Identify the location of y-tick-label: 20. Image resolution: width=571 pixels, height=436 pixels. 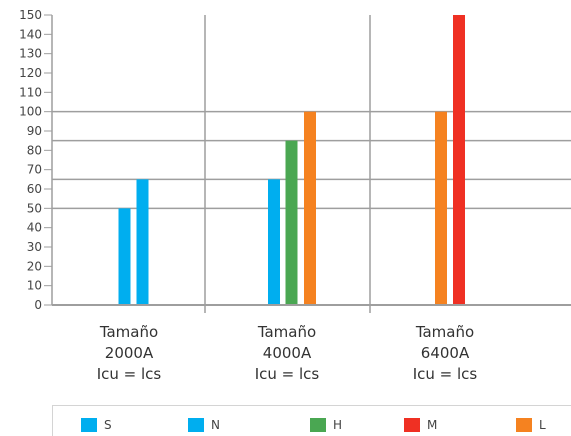
(34, 266).